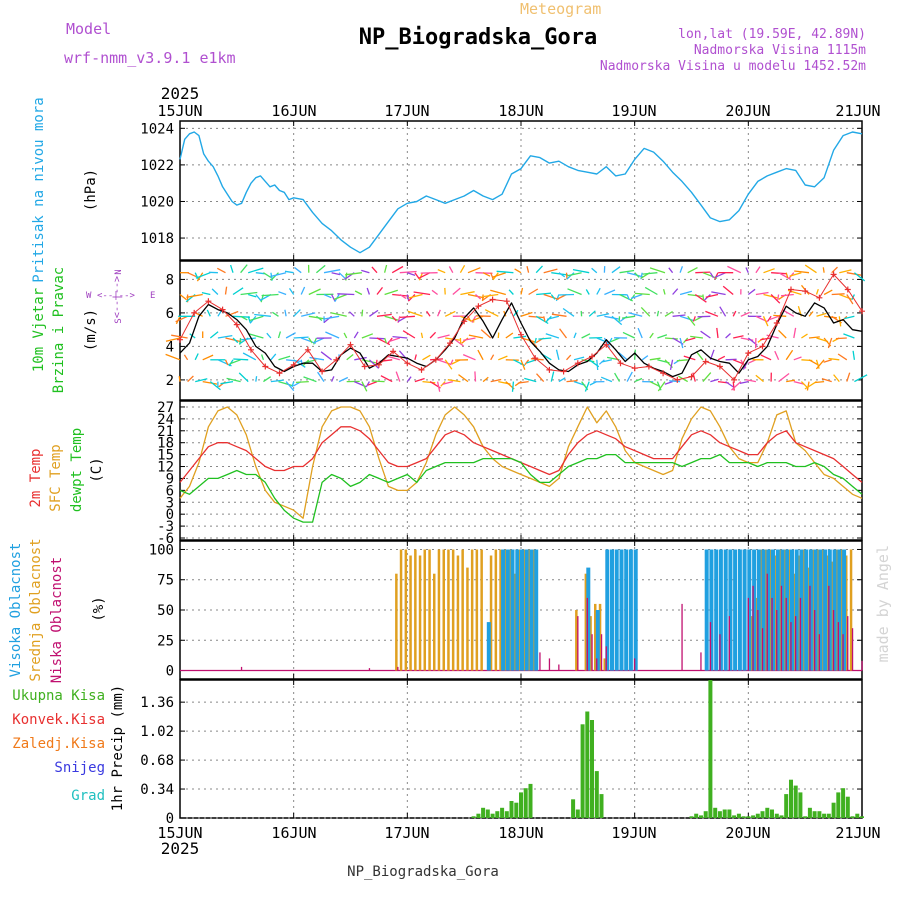  What do you see at coordinates (39, 330) in the screenshot?
I see `wind-ylabel-1: 10m Vjetar` at bounding box center [39, 330].